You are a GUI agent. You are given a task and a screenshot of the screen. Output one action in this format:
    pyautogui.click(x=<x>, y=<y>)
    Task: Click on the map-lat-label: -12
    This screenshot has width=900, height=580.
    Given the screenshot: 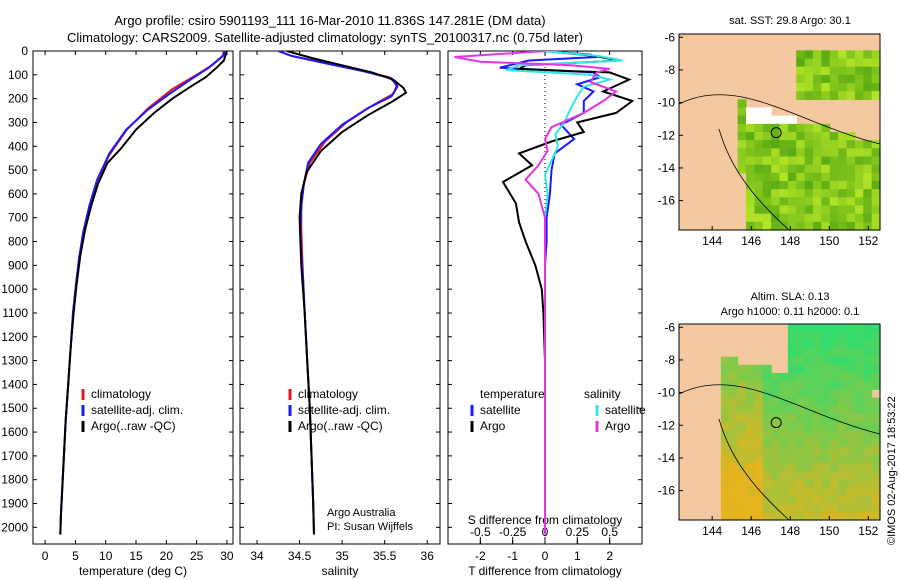 What is the action you would take?
    pyautogui.click(x=667, y=425)
    